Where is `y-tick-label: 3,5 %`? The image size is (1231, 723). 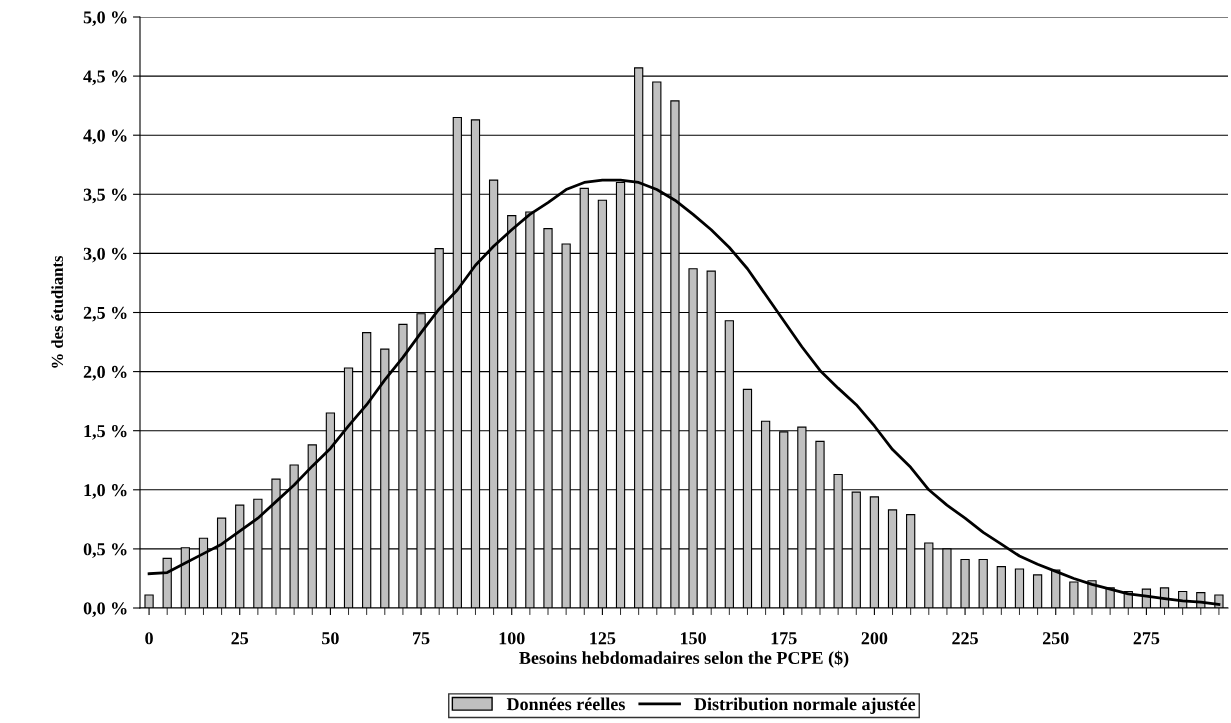
y-tick-label: 3,5 % is located at coordinates (105, 196).